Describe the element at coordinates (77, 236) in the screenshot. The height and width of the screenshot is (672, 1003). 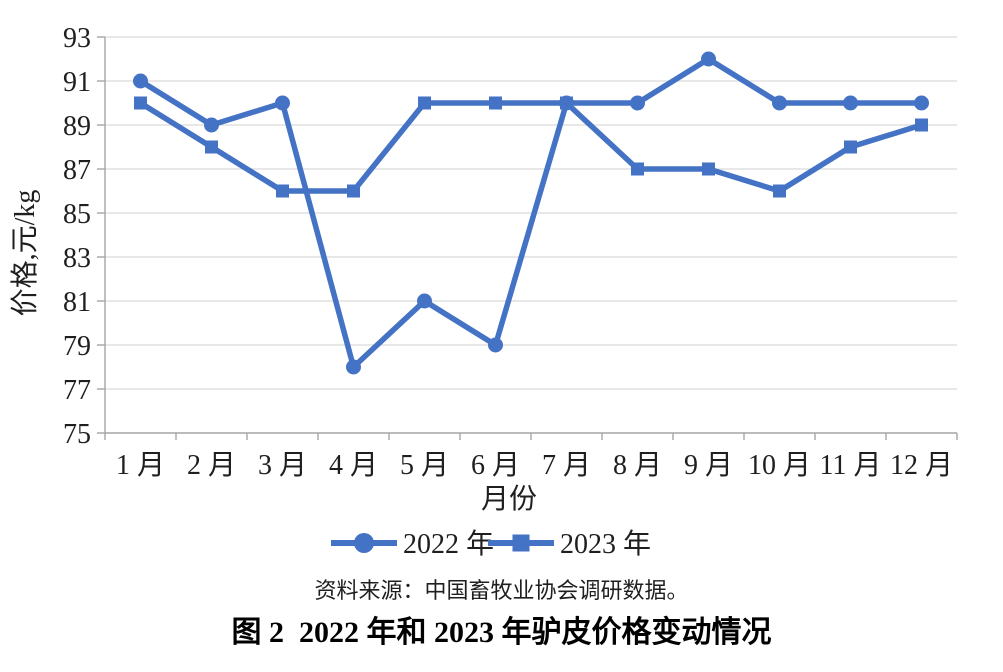
I see `y-tick-labels: 75 77 79 81 83 85 87 89 91 93` at that location.